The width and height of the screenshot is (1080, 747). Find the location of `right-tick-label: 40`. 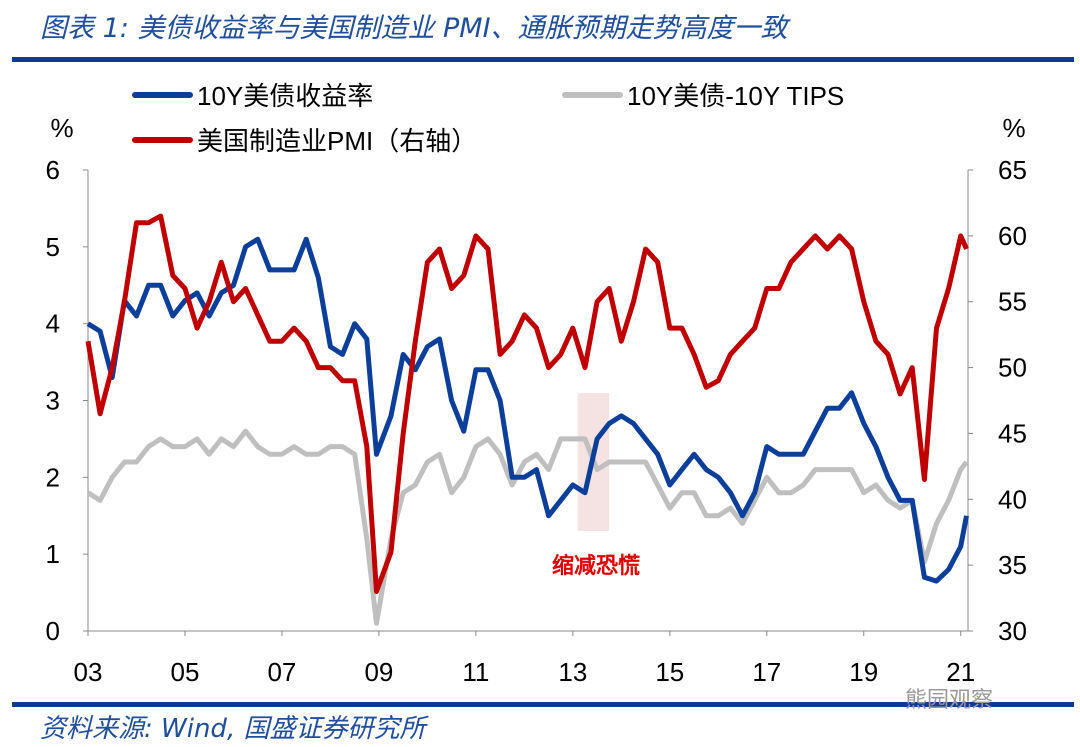

right-tick-label: 40 is located at coordinates (1012, 499).